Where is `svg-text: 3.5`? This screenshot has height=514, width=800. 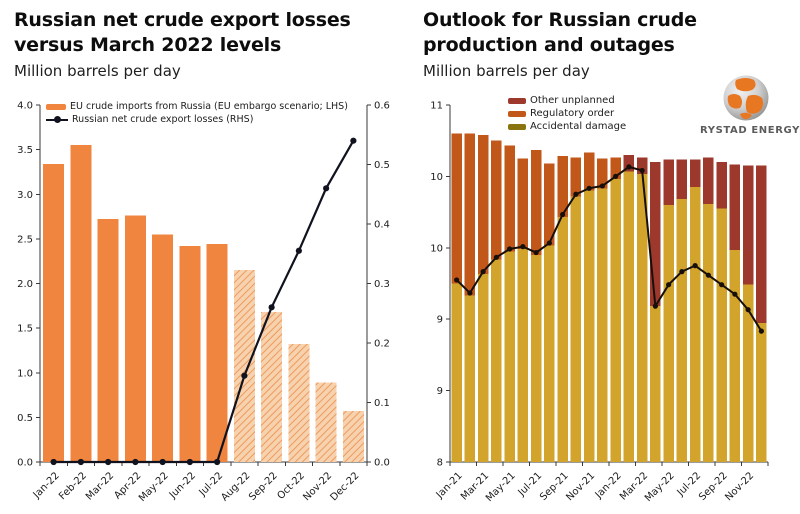
svg-text: 3.5 is located at coordinates (25, 150).